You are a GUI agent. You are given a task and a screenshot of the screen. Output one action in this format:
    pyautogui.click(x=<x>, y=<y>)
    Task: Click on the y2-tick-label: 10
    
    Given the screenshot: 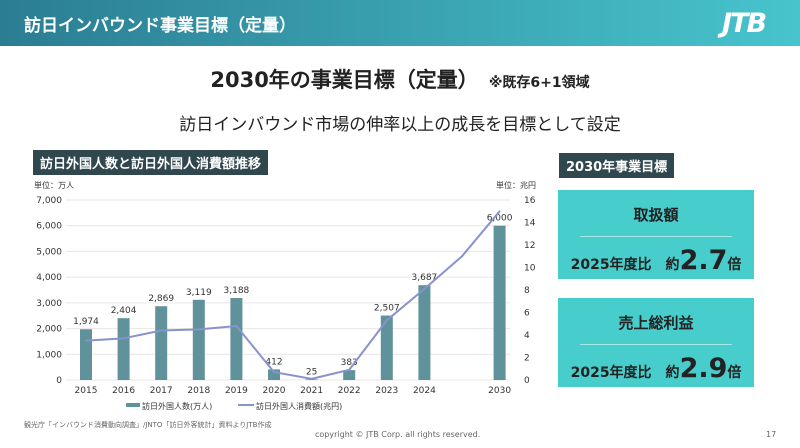 What is the action you would take?
    pyautogui.click(x=530, y=269)
    